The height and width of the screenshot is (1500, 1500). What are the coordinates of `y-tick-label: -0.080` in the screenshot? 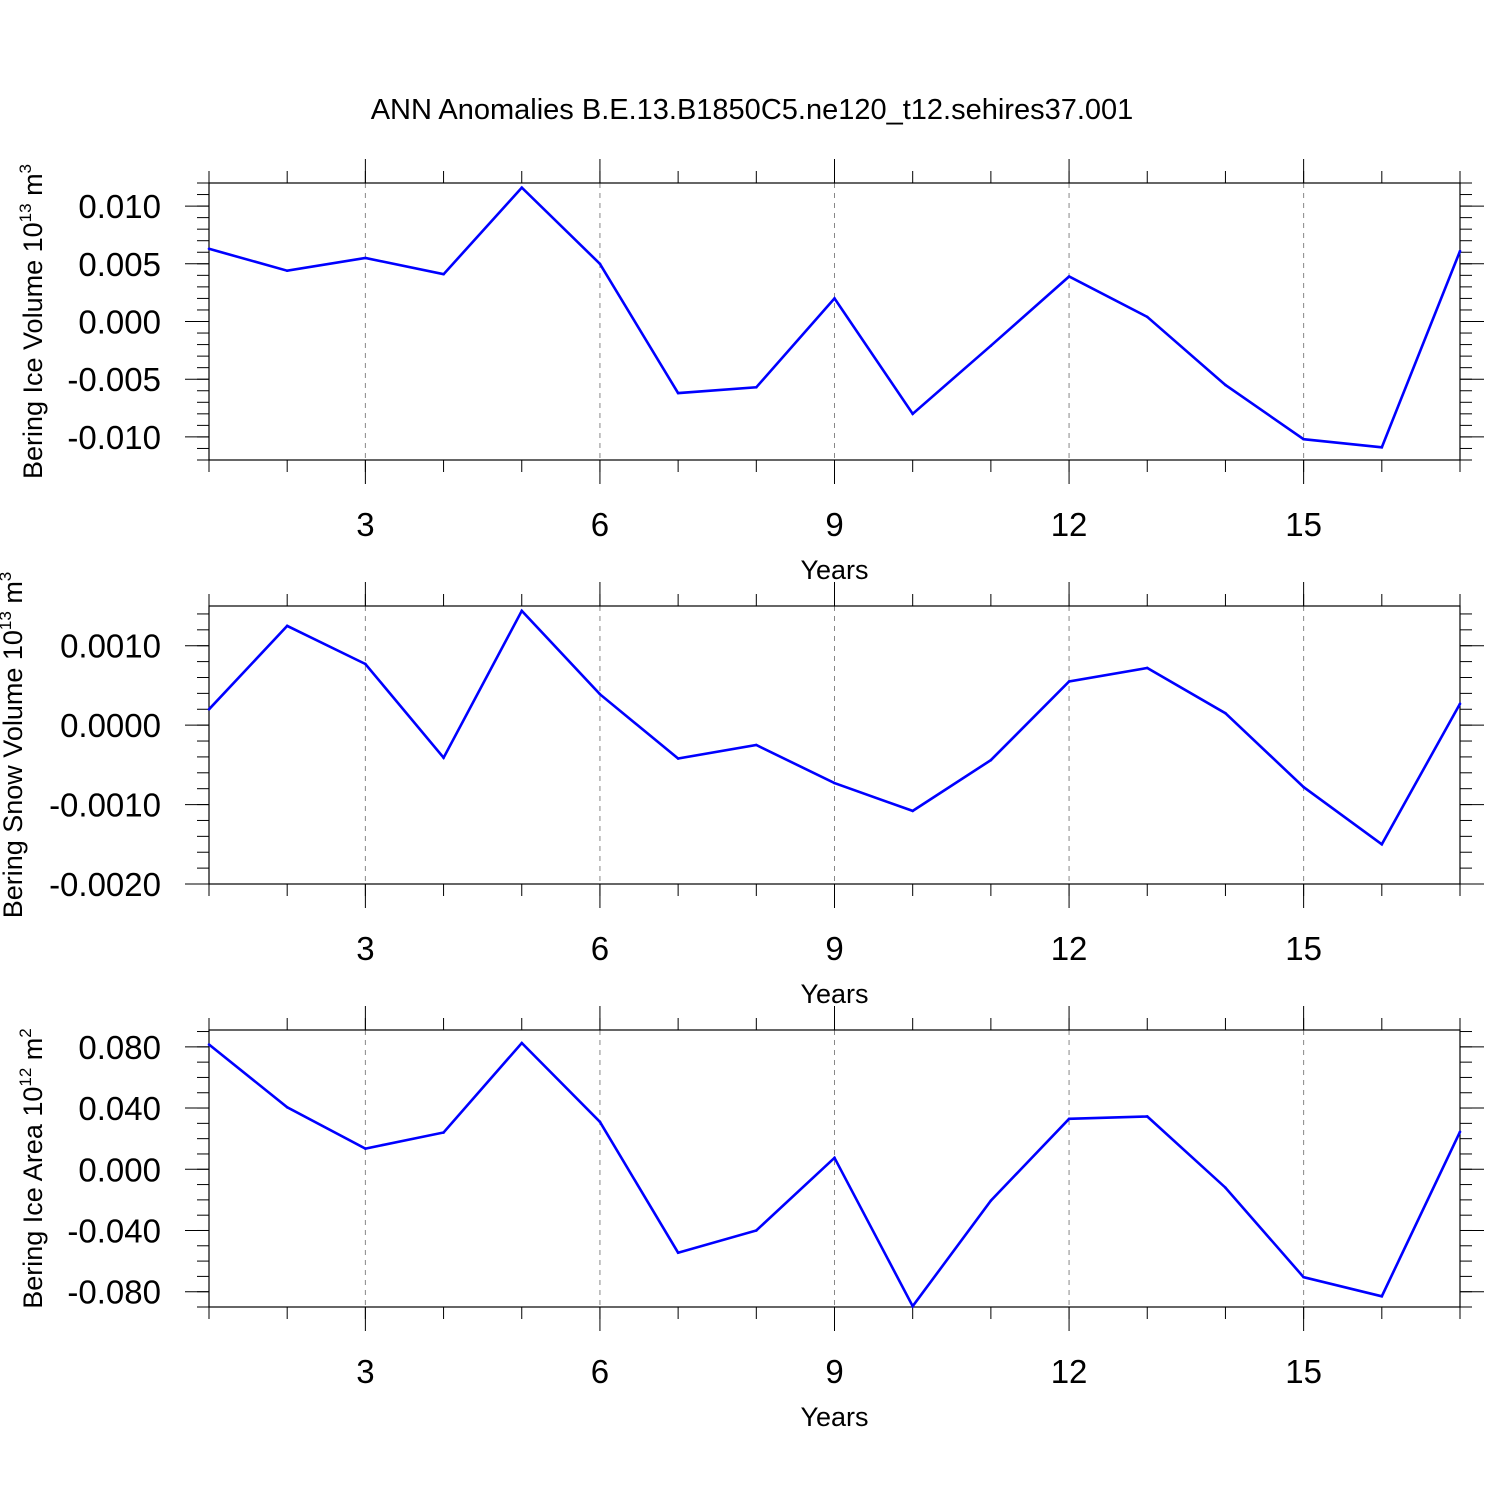 It's located at (114, 1292).